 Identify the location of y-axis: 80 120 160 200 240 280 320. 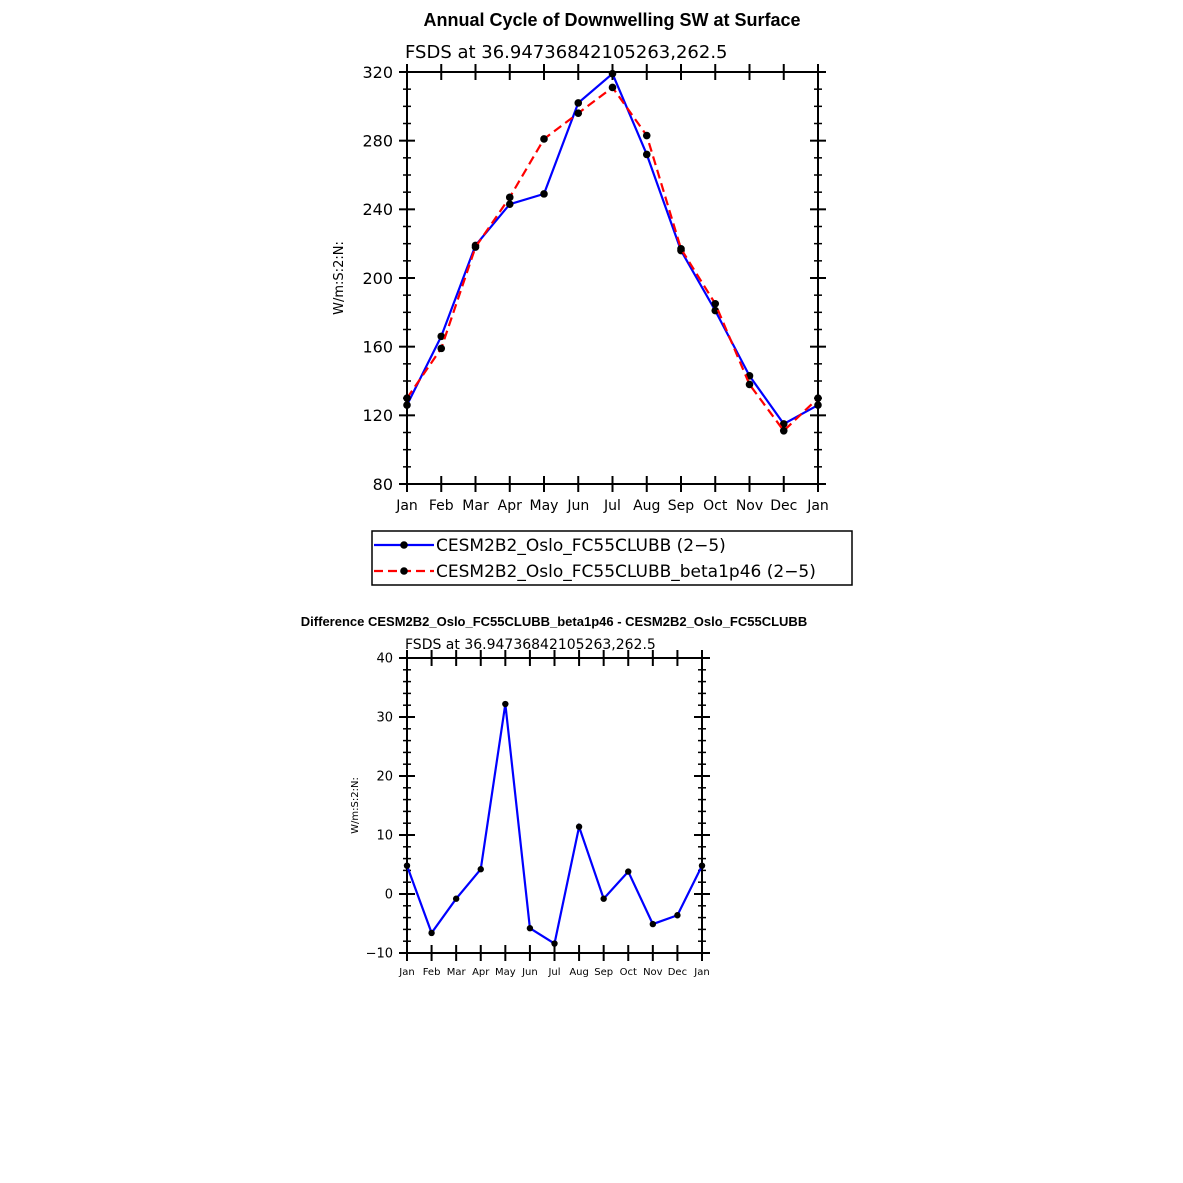
(594, 278).